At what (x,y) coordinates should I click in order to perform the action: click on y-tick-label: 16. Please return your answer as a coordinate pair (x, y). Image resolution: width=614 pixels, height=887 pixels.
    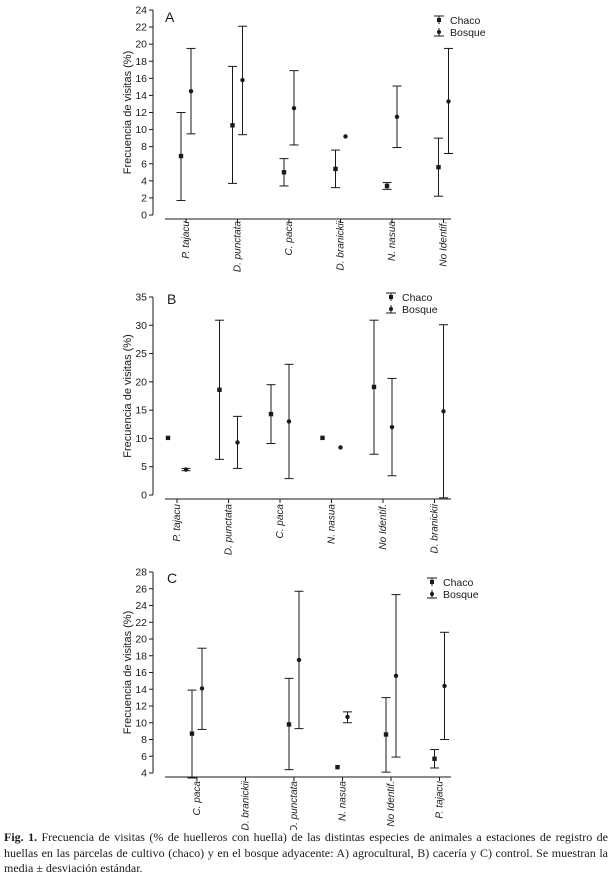
    Looking at the image, I should click on (141, 673).